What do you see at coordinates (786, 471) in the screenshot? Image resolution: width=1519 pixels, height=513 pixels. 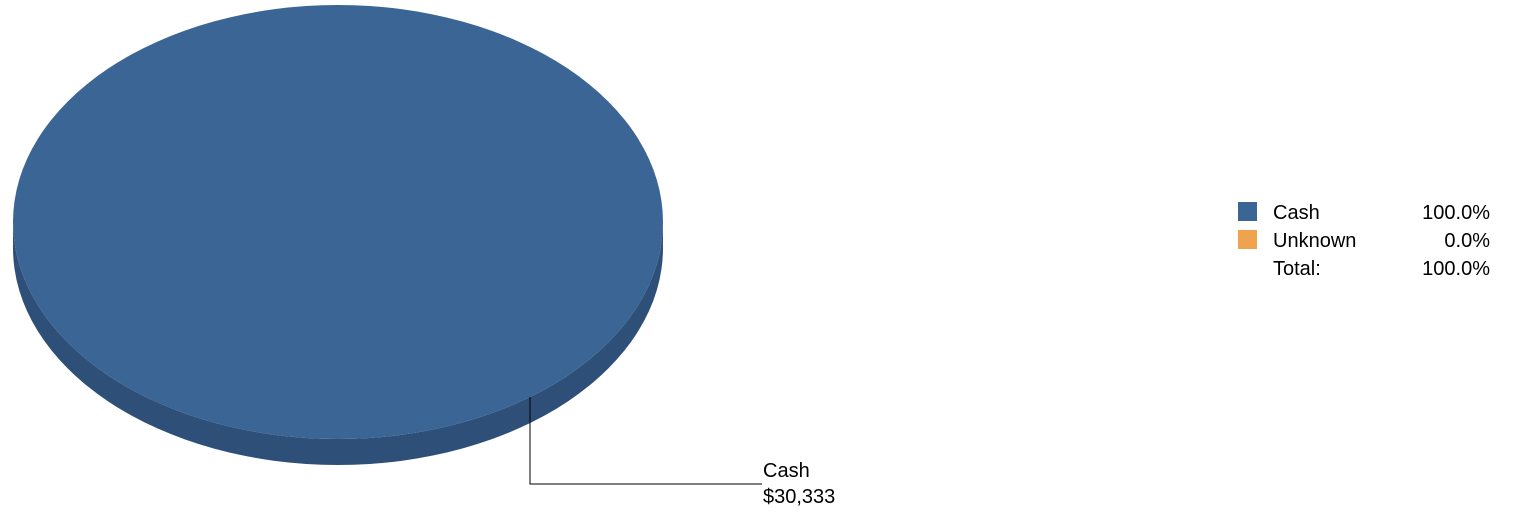 I see `slice-callout-name: Cash` at bounding box center [786, 471].